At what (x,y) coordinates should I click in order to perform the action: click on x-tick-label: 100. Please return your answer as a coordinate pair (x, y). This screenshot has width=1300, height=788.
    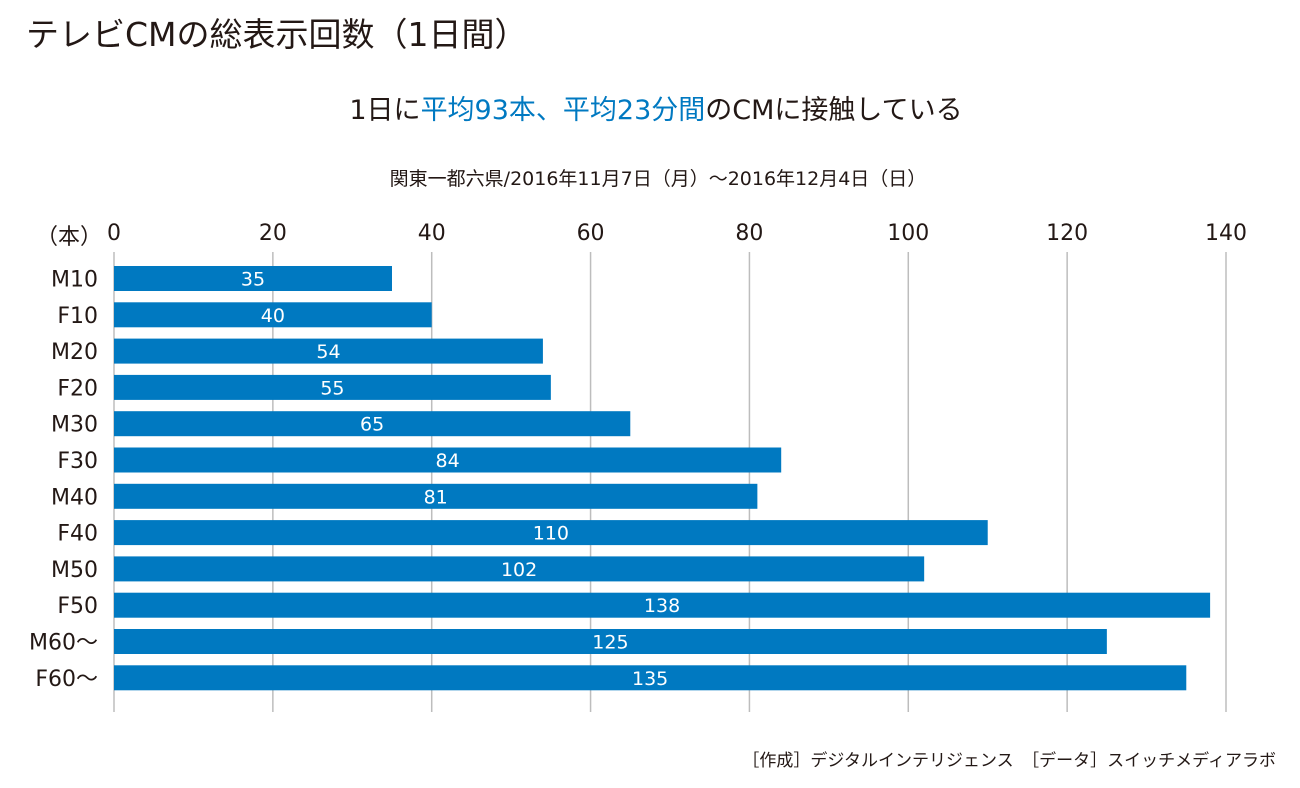
    Looking at the image, I should click on (908, 233).